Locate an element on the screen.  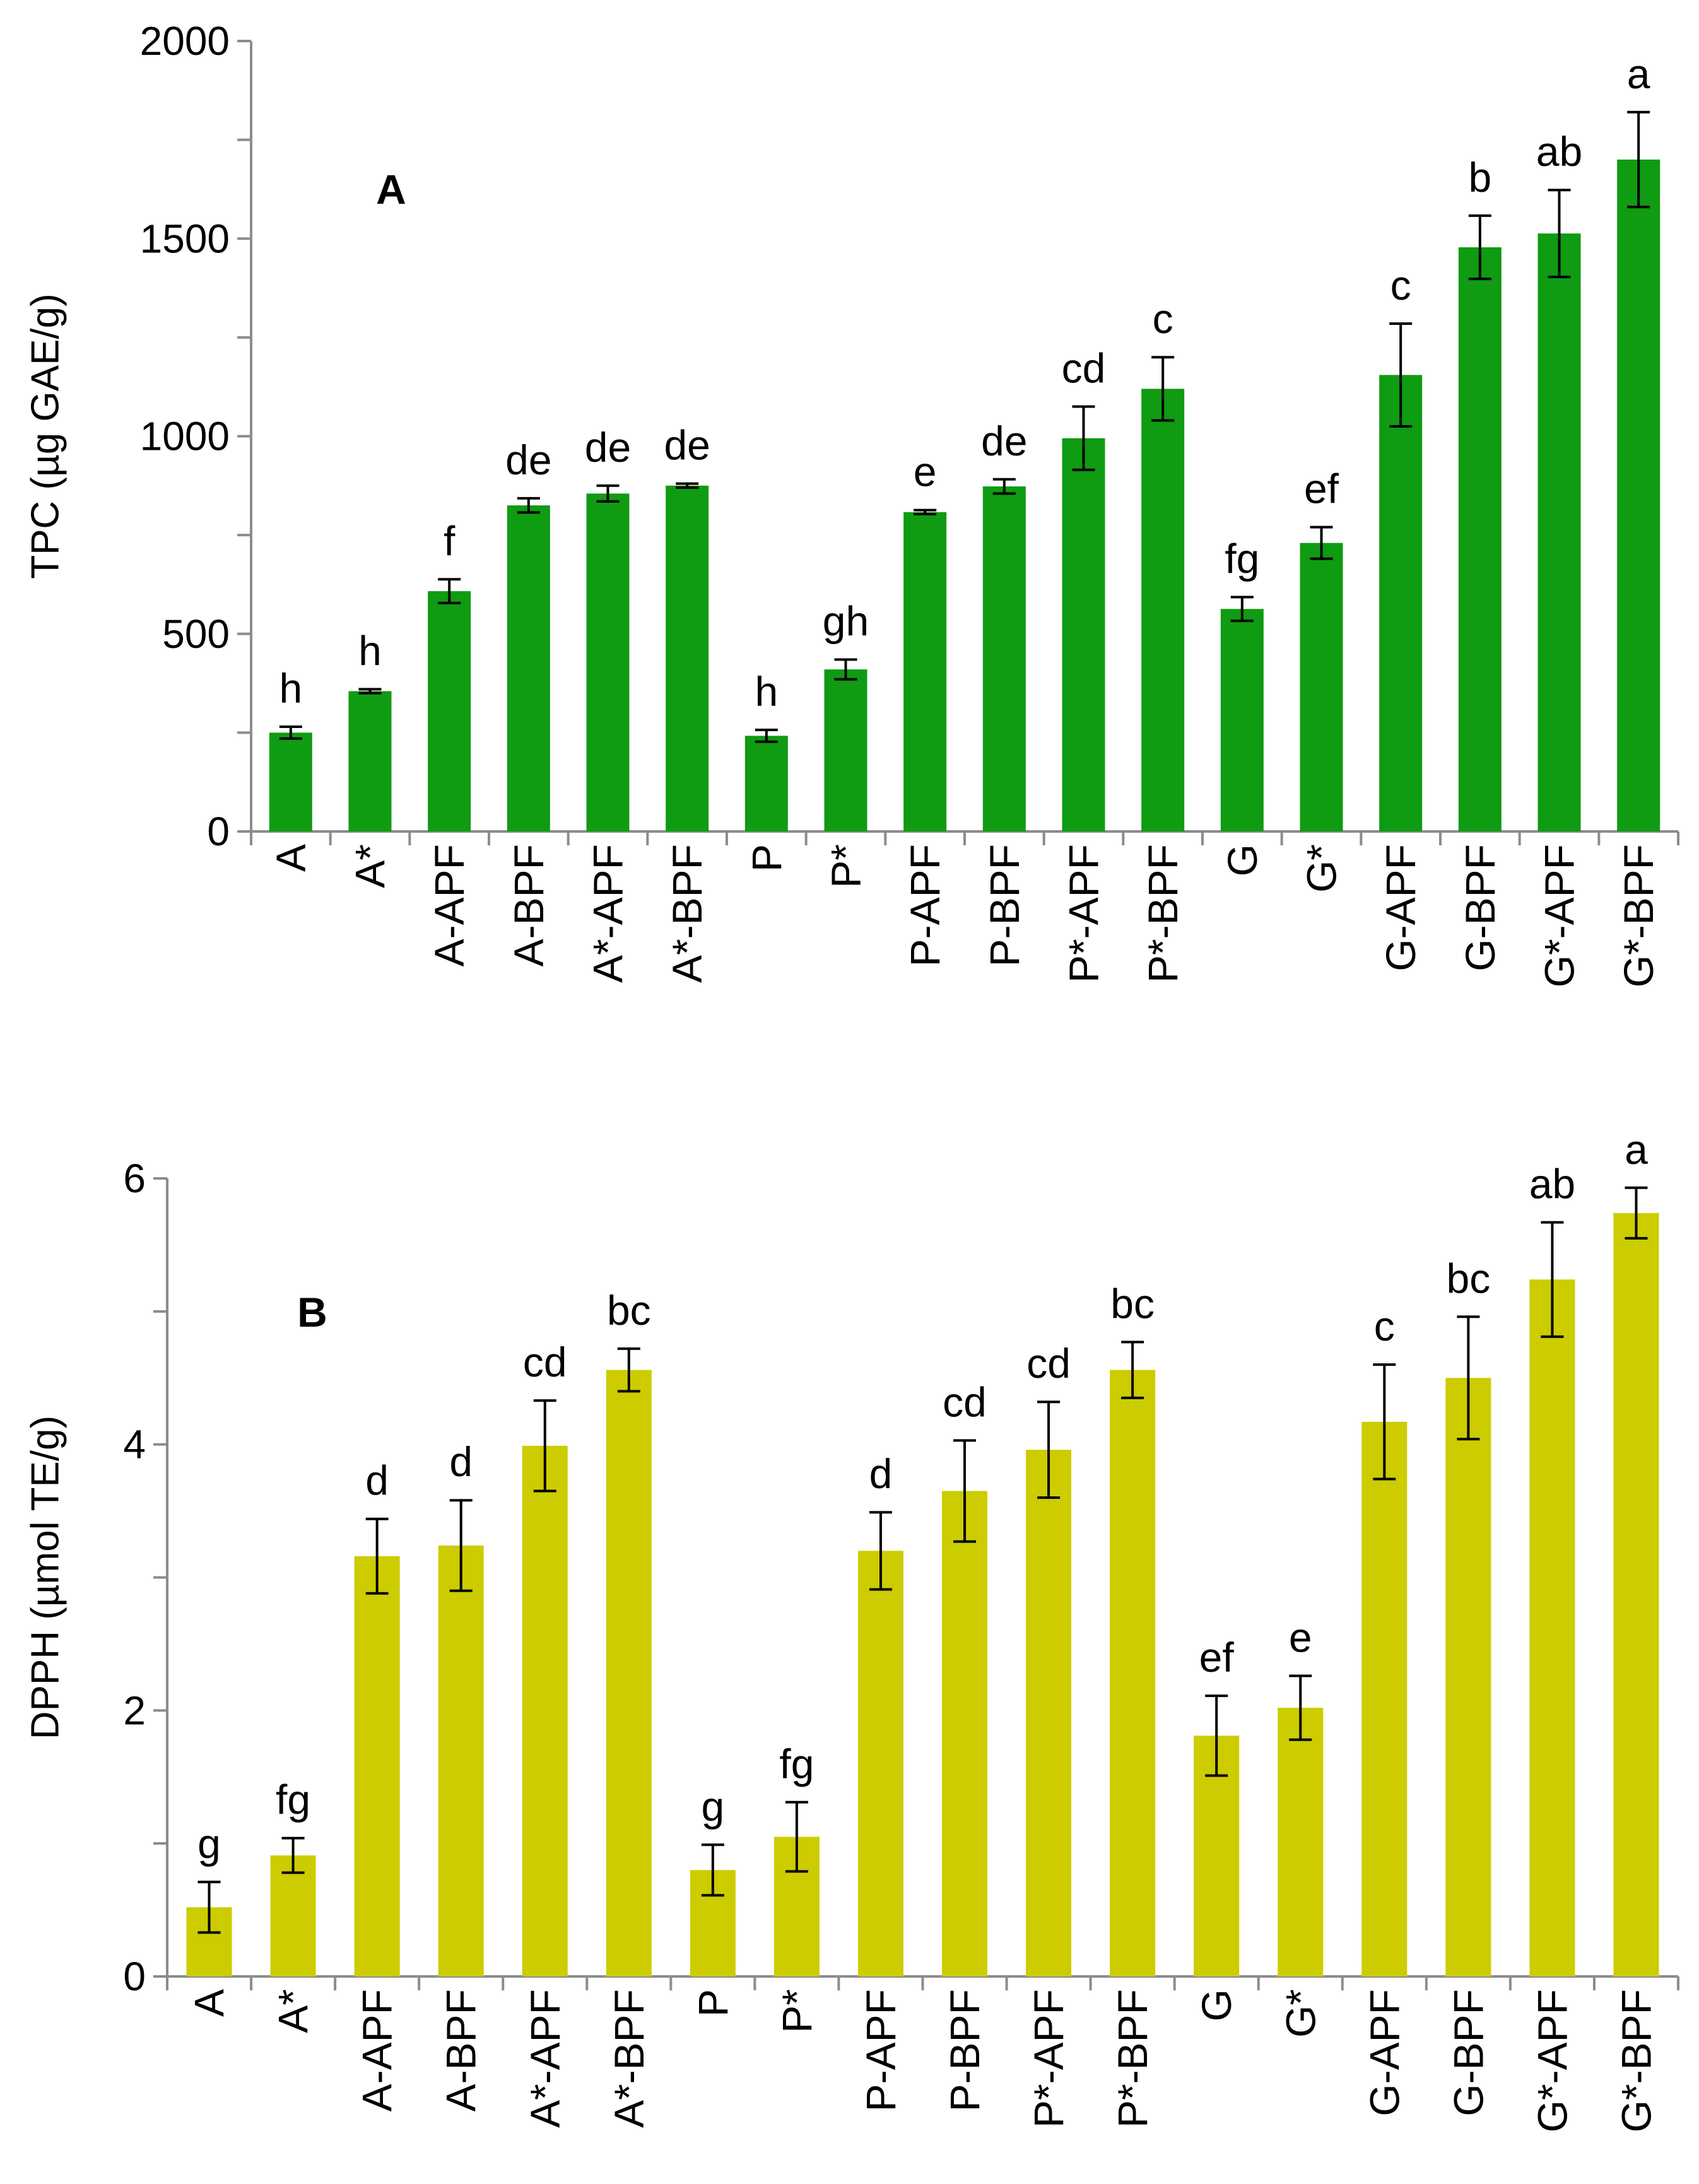
y-tick-label: 500 is located at coordinates (196, 634).